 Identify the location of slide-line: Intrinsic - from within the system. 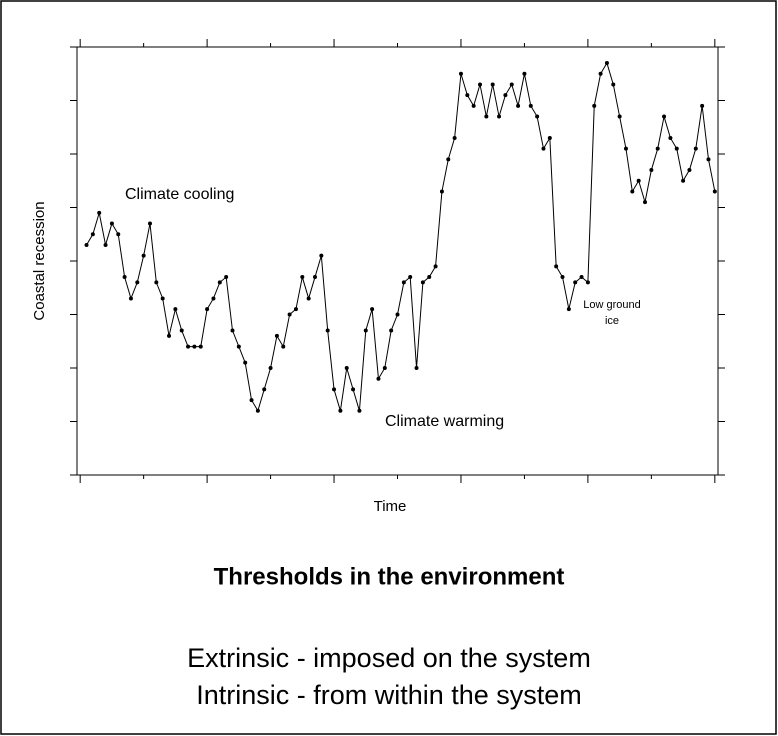
(389, 695).